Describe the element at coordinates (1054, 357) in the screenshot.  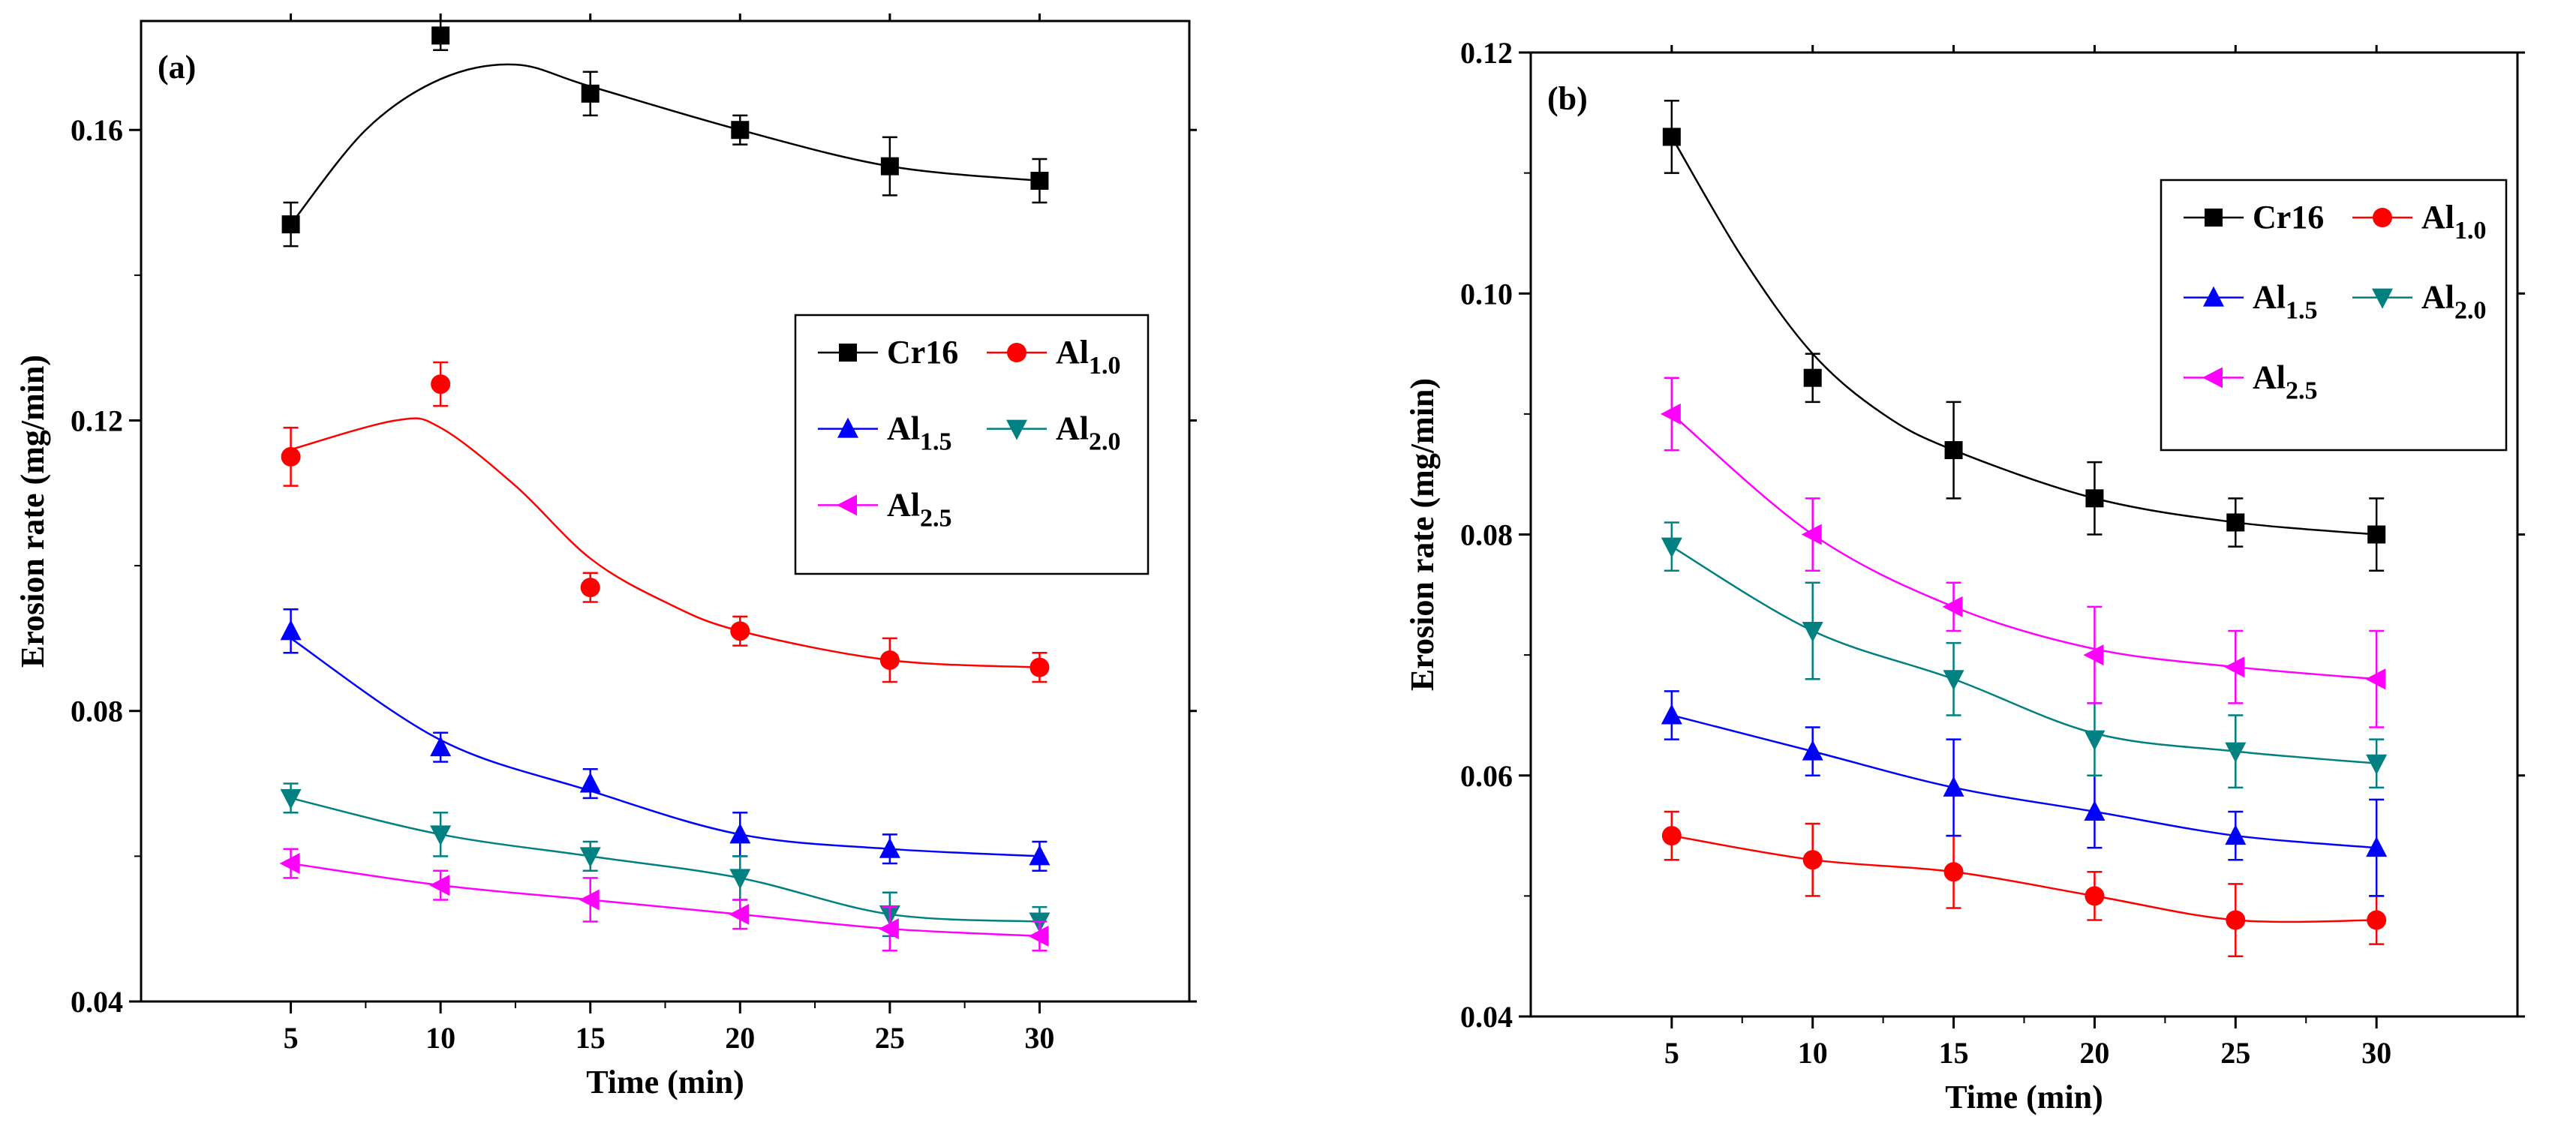
I see `legend-item: Al1.0` at that location.